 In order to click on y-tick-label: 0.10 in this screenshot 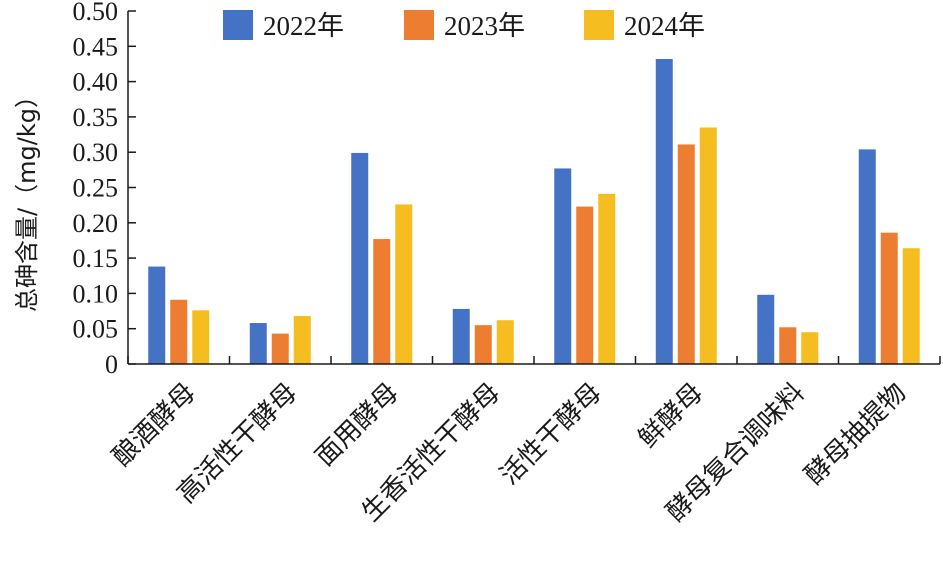, I will do `click(96, 293)`.